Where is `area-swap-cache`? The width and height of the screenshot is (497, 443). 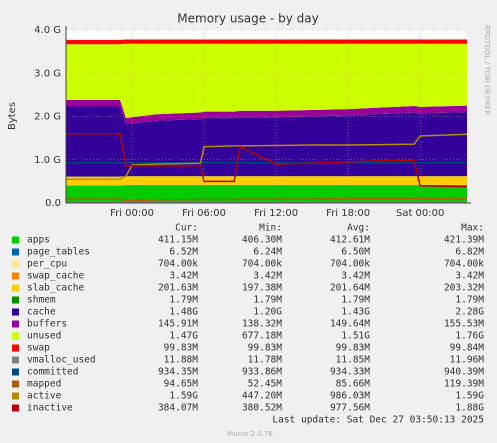 area-swap-cache is located at coordinates (266, 185).